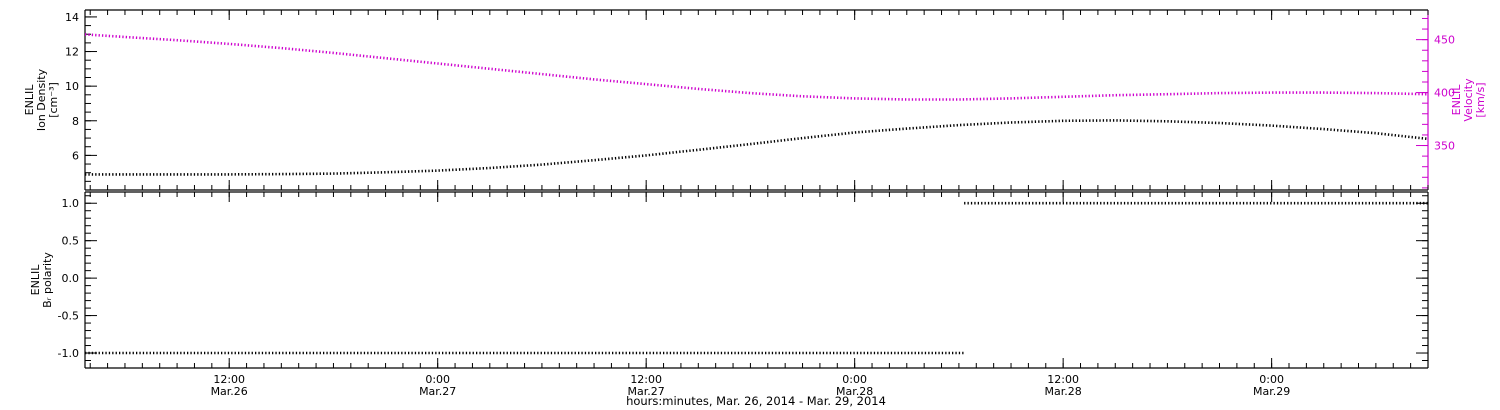 Image resolution: width=1500 pixels, height=410 pixels. What do you see at coordinates (75, 155) in the screenshot?
I see `y-tick-label: 6` at bounding box center [75, 155].